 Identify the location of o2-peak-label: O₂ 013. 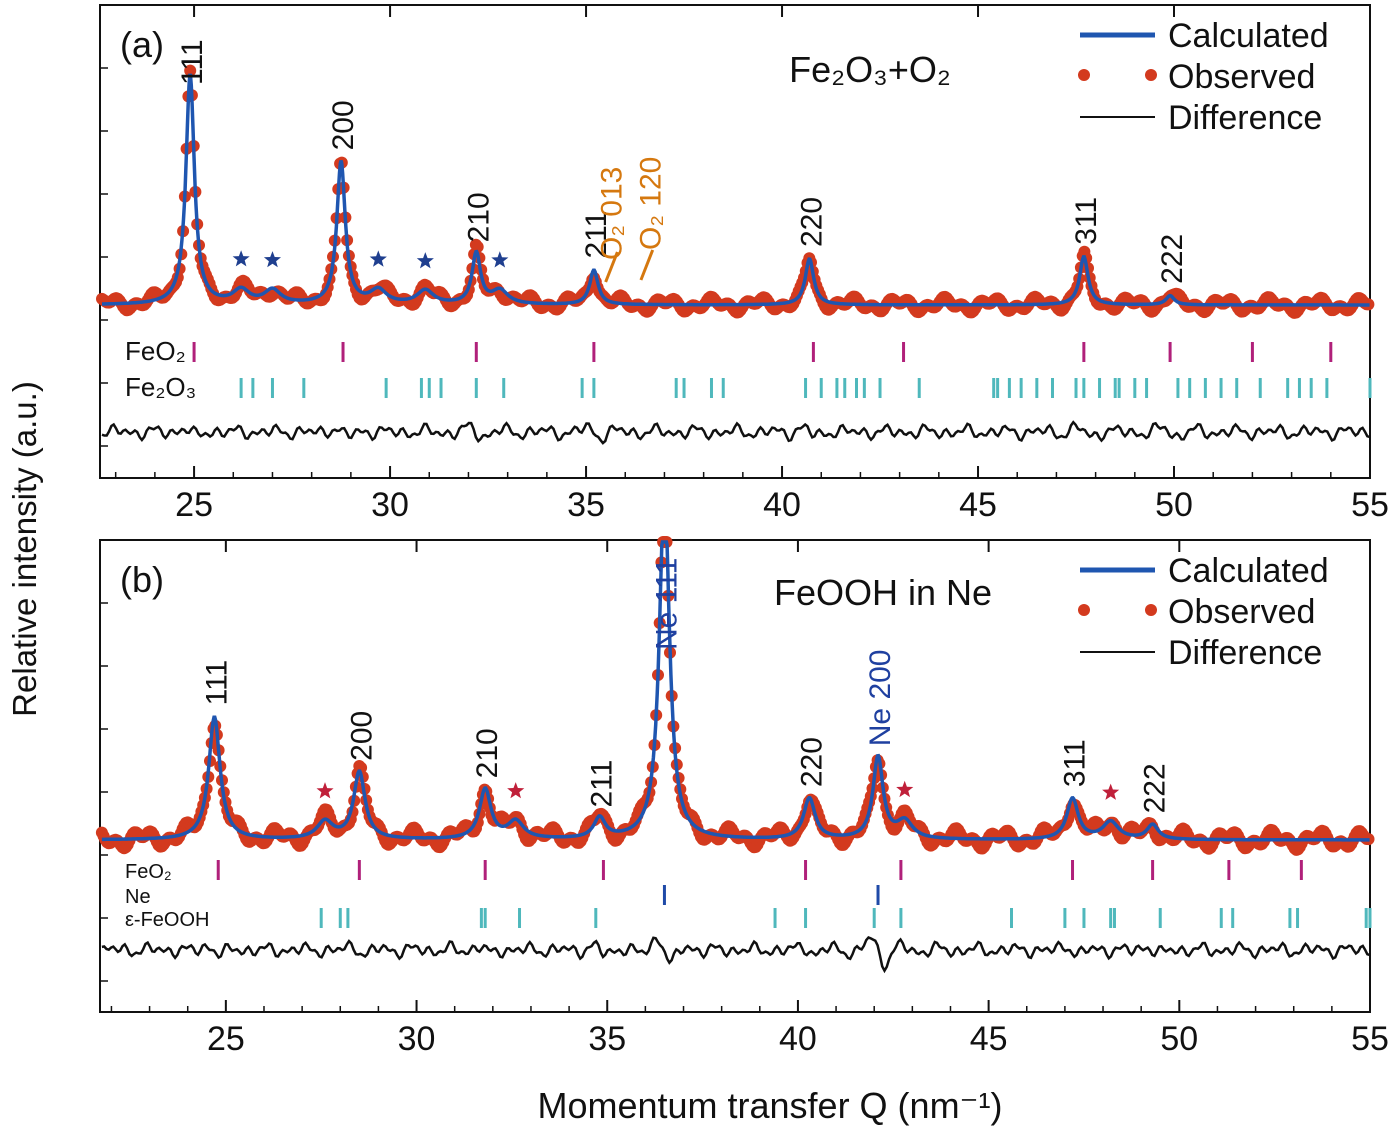
(611, 213).